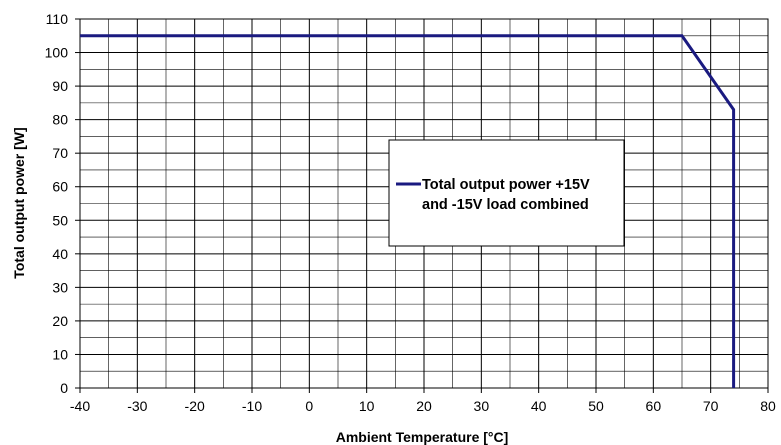  I want to click on y-tick-label: 110, so click(57, 19).